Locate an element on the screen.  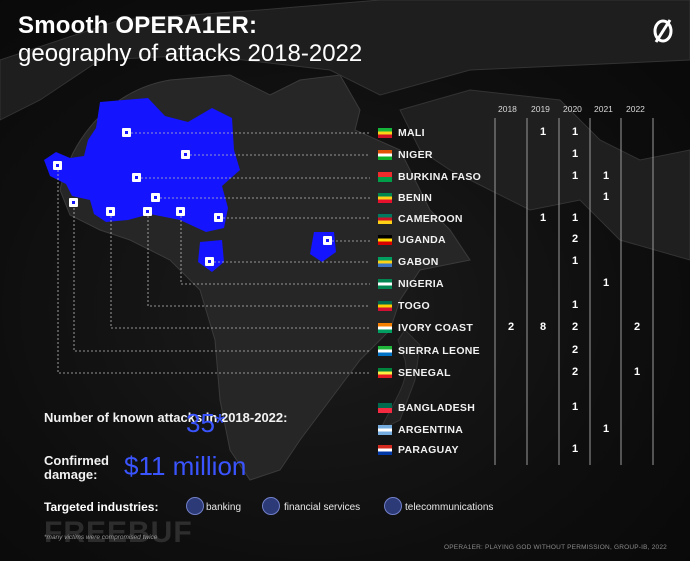
coin-icon is located at coordinates (271, 506).